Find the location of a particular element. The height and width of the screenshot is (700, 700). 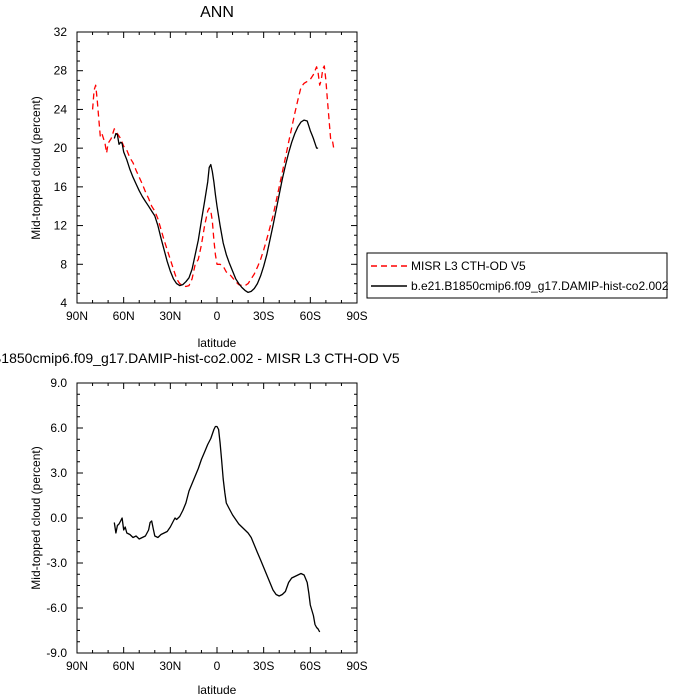

top-x-tick-label: 90S is located at coordinates (356, 316).